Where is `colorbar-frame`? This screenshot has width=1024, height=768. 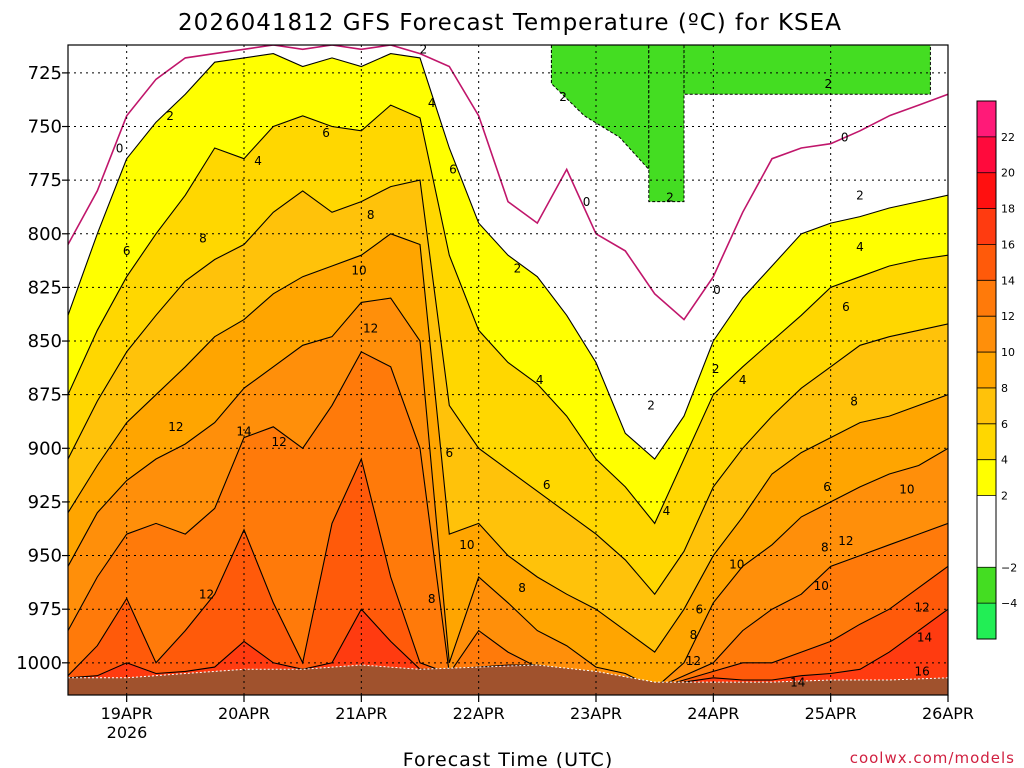
colorbar-frame is located at coordinates (986, 370).